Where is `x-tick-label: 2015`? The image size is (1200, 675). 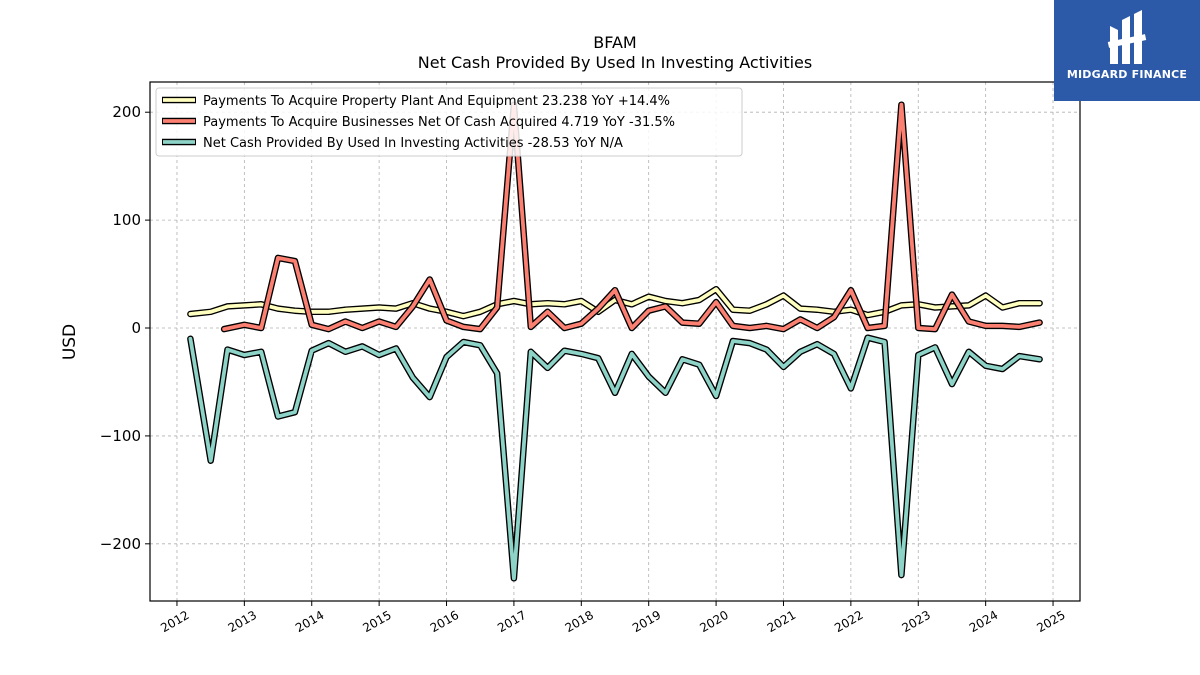
x-tick-label: 2015 is located at coordinates (376, 621).